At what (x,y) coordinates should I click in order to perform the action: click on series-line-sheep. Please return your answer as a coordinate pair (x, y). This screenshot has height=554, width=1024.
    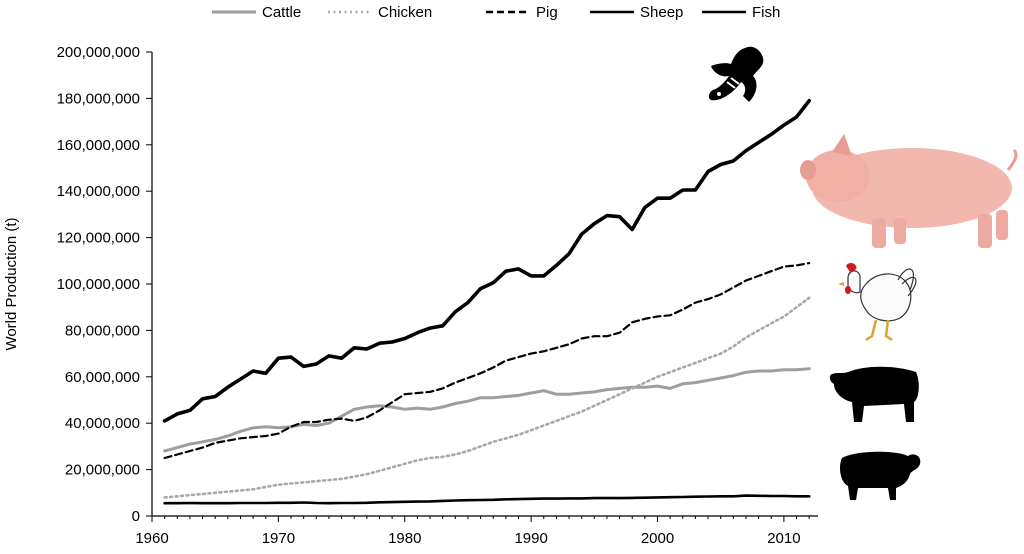
    Looking at the image, I should click on (487, 499).